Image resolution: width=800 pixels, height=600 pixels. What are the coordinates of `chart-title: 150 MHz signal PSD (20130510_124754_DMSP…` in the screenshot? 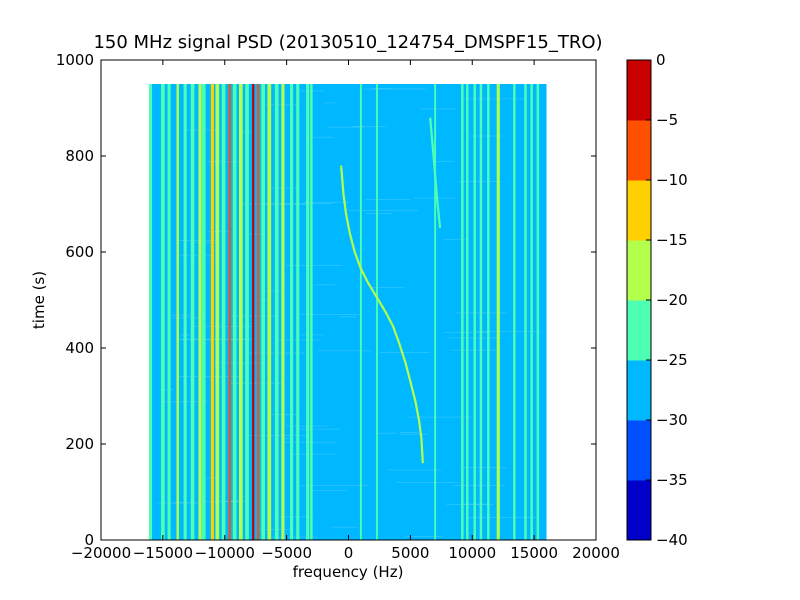 It's located at (347, 42).